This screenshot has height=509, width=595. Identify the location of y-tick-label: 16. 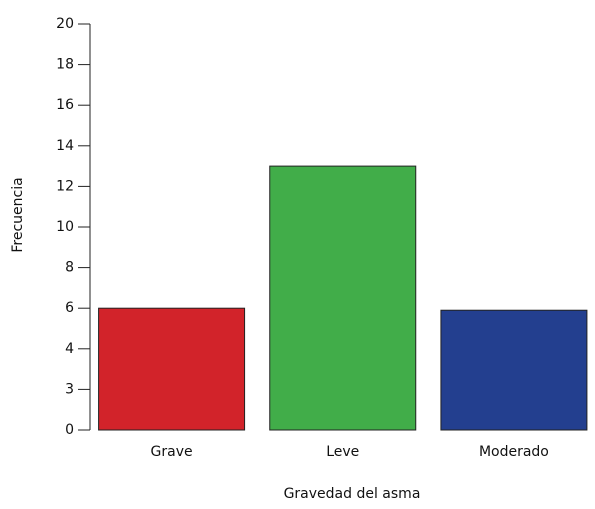
(65, 105).